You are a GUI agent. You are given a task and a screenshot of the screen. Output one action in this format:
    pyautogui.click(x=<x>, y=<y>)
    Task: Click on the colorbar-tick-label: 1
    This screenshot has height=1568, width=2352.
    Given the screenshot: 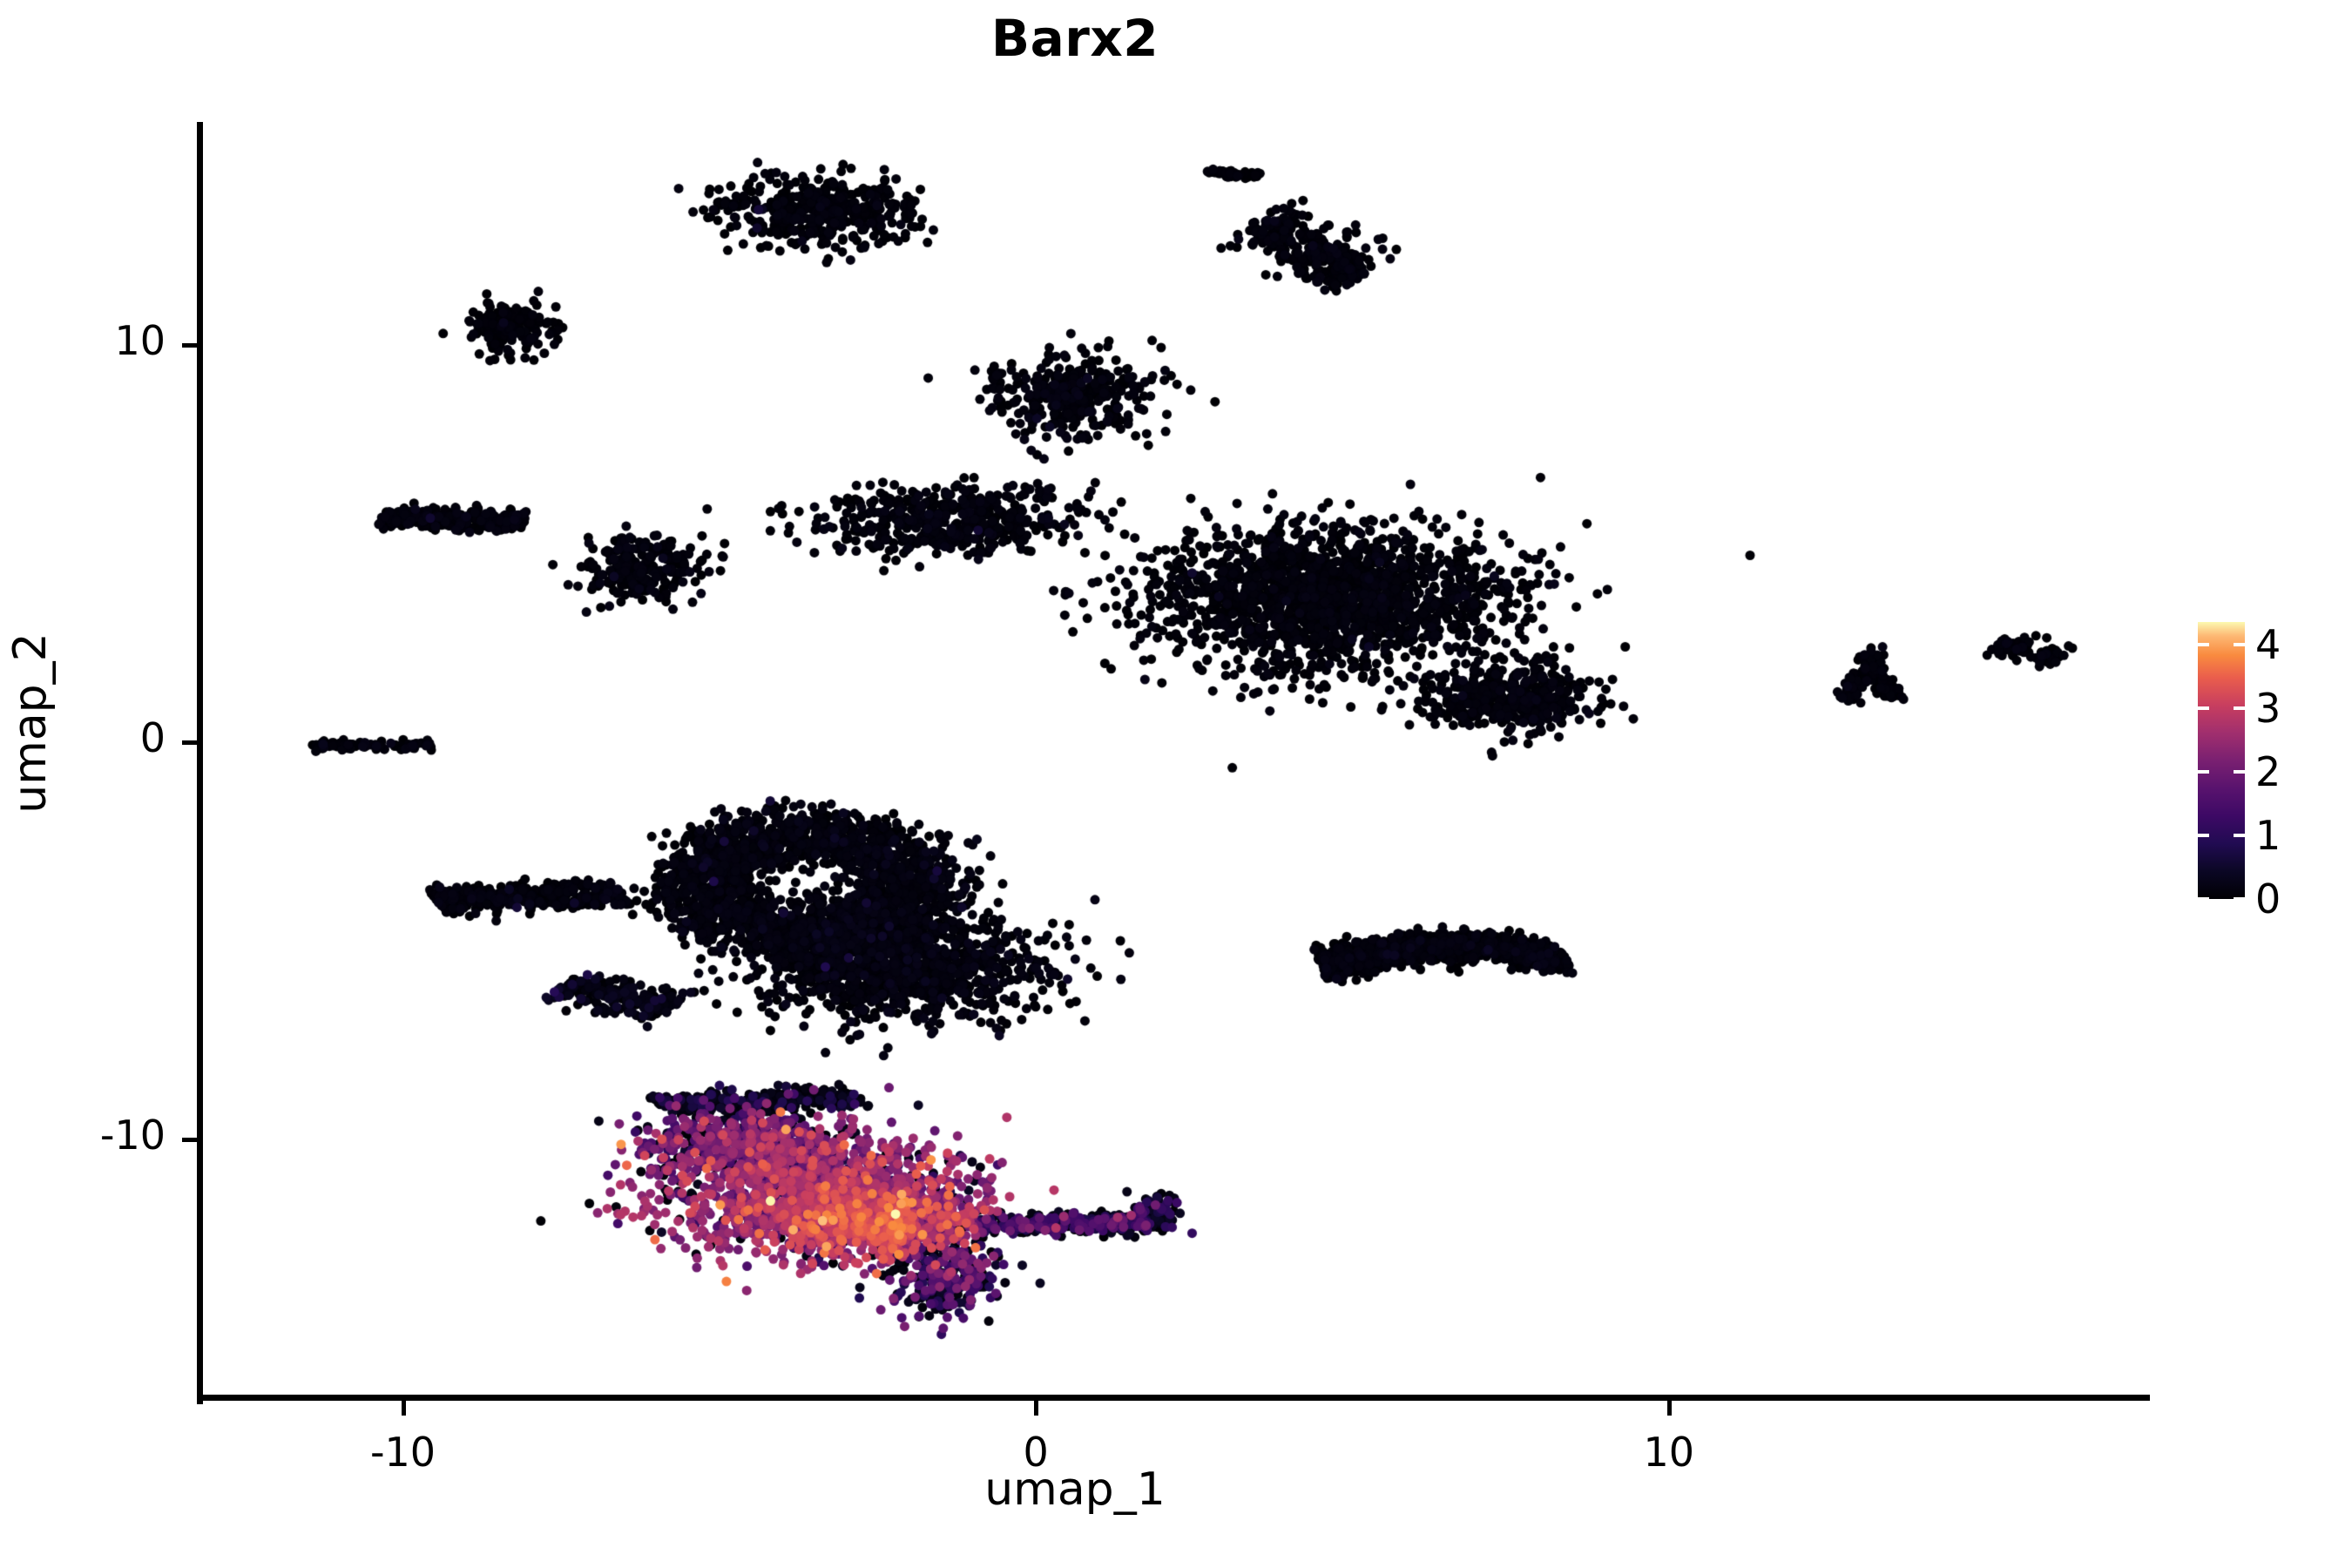 What is the action you would take?
    pyautogui.click(x=2268, y=835)
    